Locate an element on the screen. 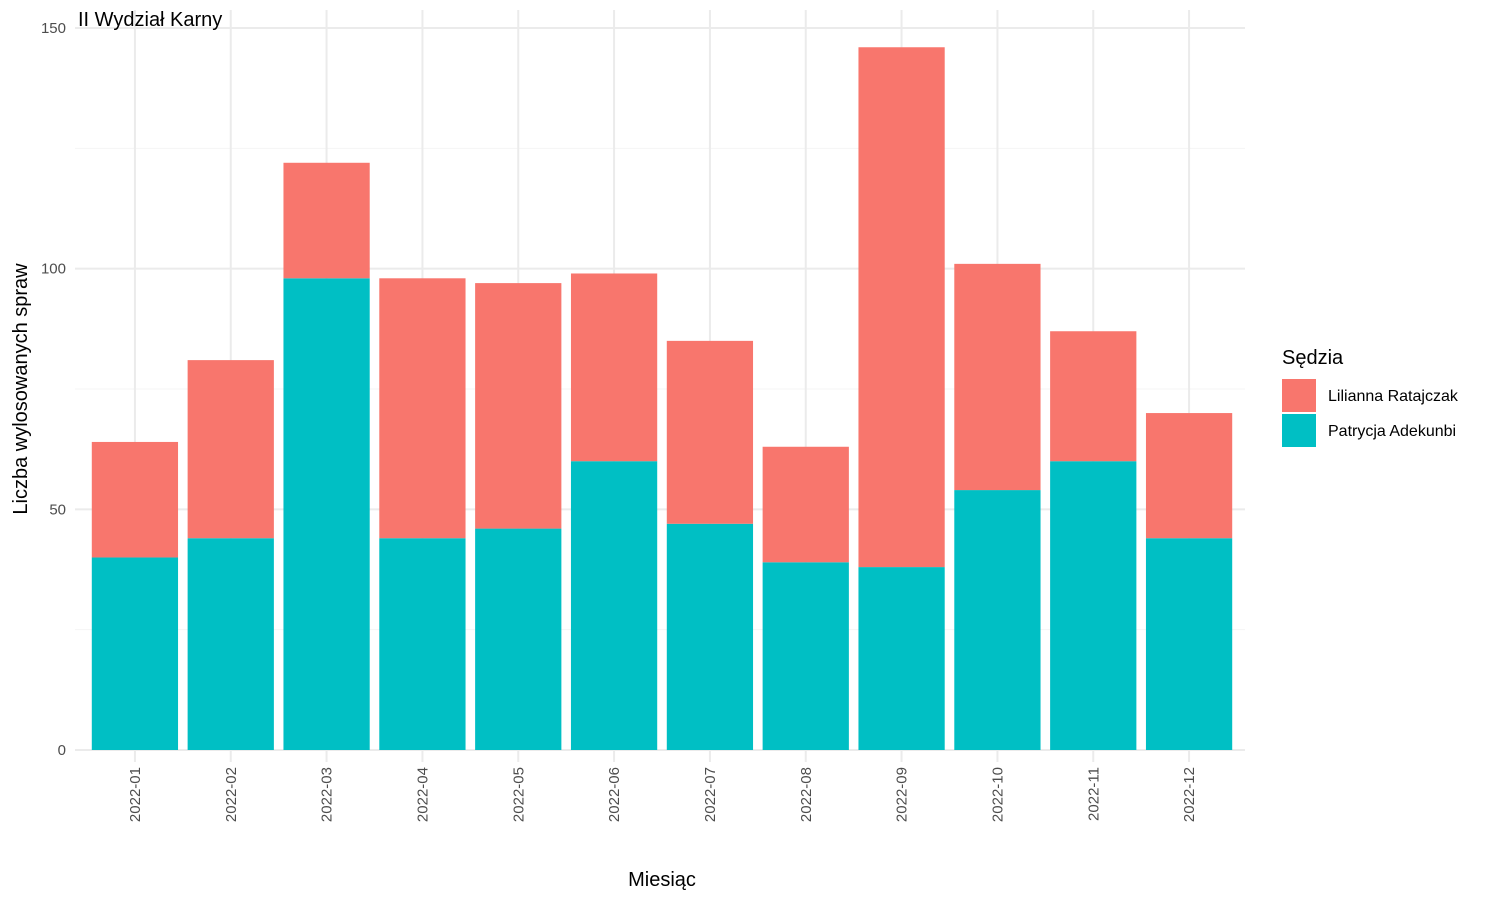 This screenshot has width=1500, height=900. x-tick-label: 2022-05 is located at coordinates (518, 794).